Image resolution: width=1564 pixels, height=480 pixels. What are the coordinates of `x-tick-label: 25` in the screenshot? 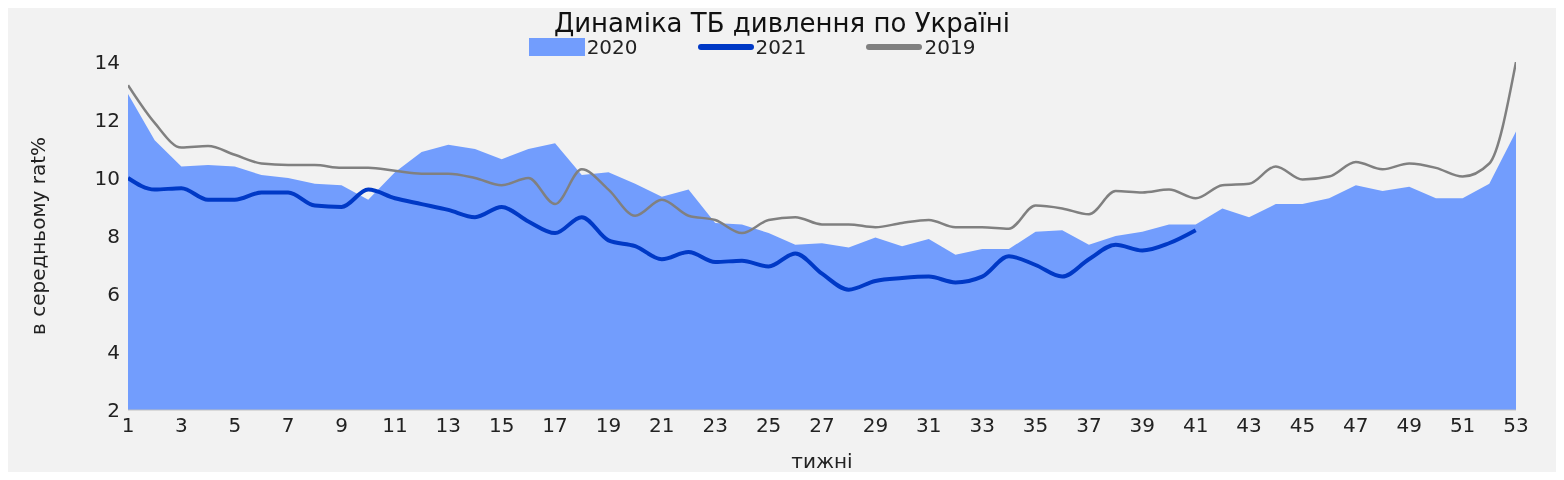 It's located at (768, 425).